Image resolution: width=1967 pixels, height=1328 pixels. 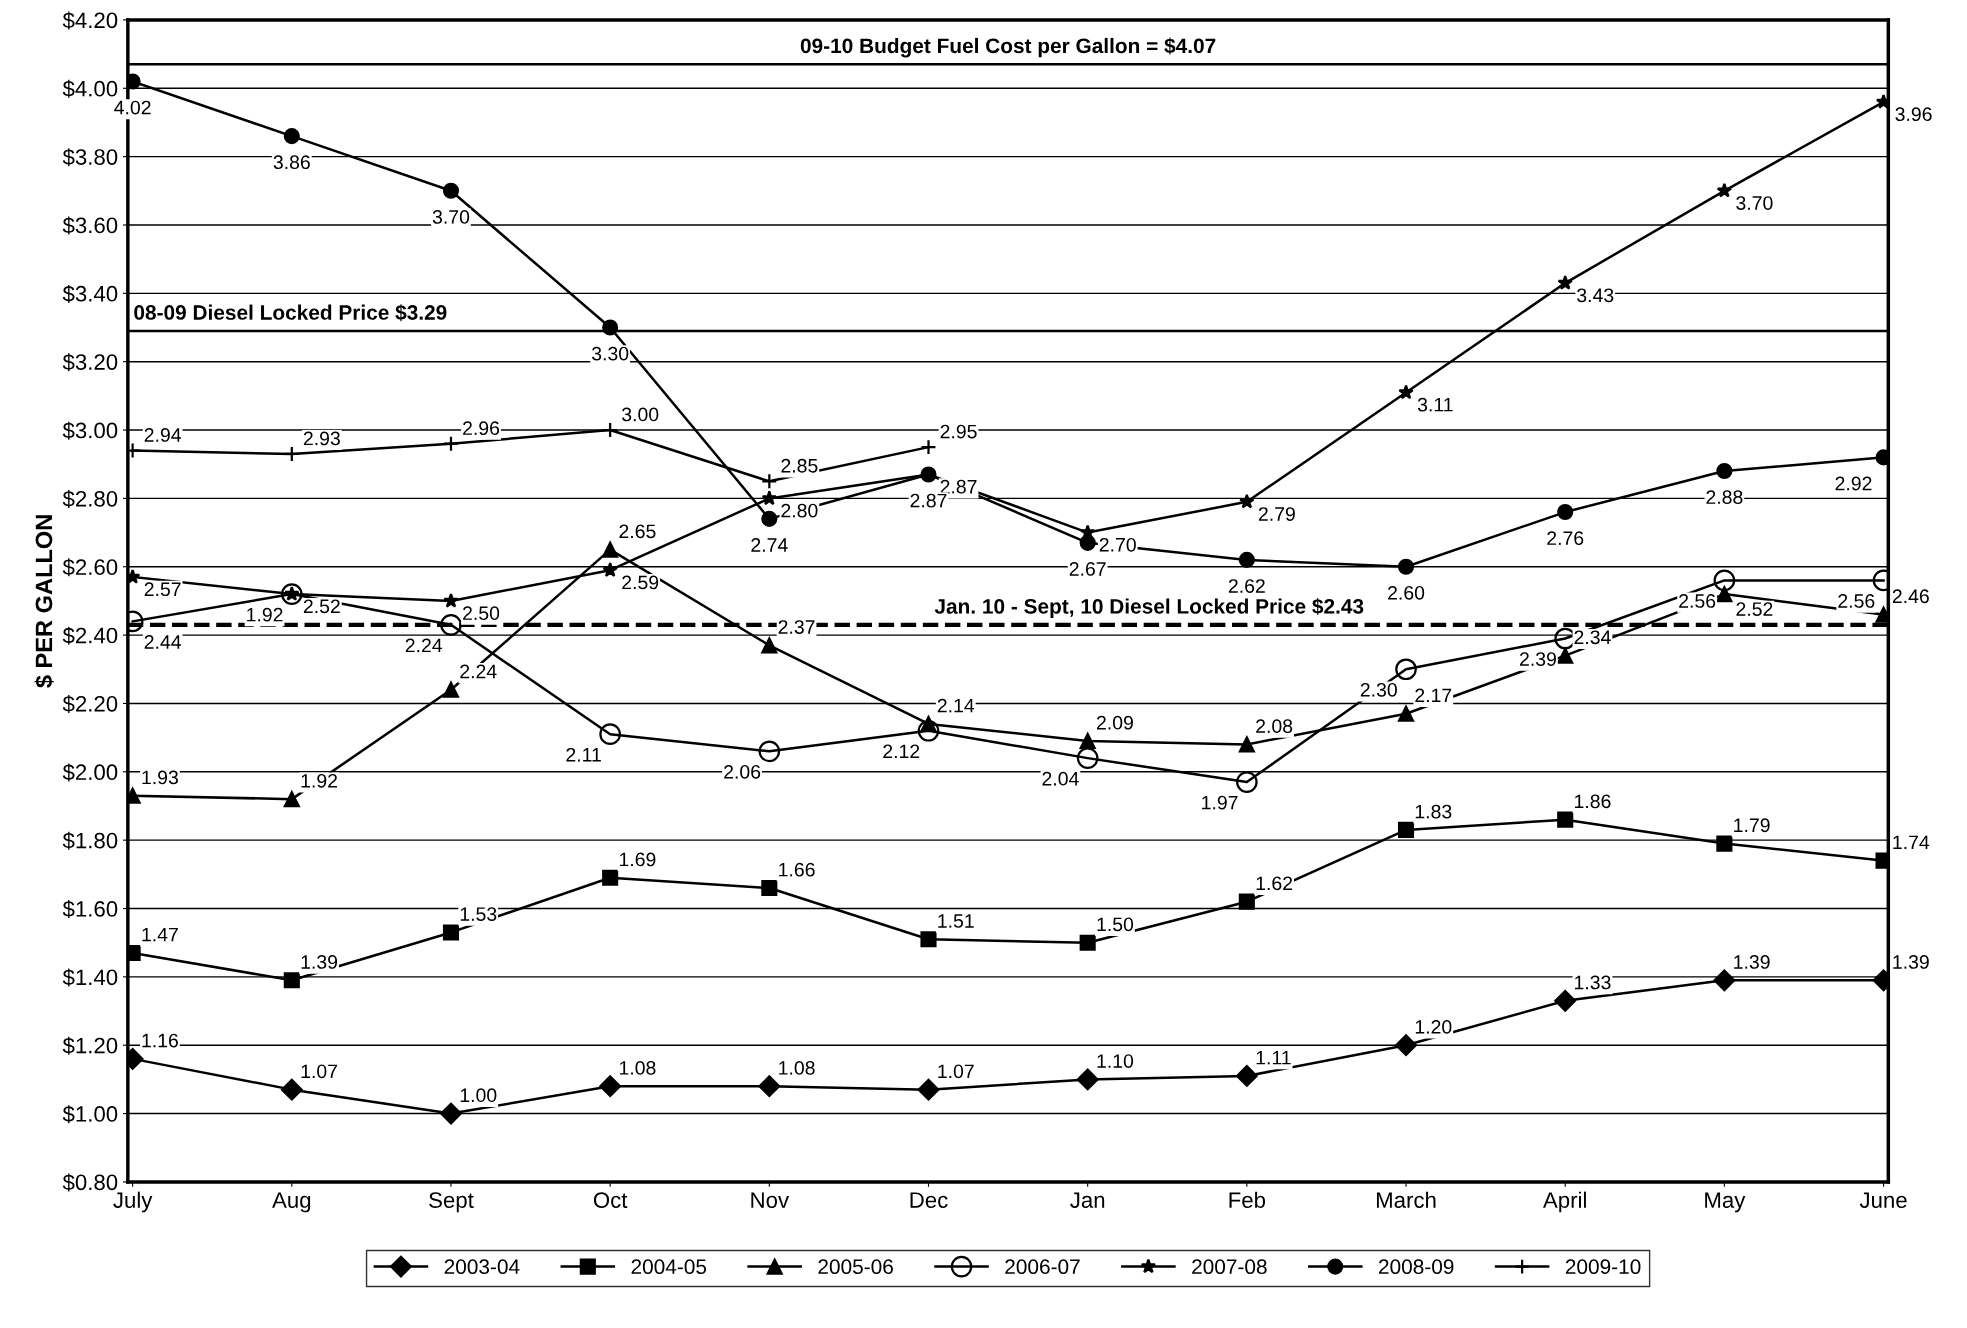 I want to click on x-tick-label: Jan, so click(x=1087, y=1200).